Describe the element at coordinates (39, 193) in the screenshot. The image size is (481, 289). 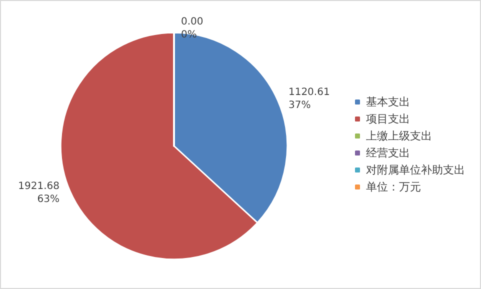
I see `data-label: 1921.68 63%` at that location.